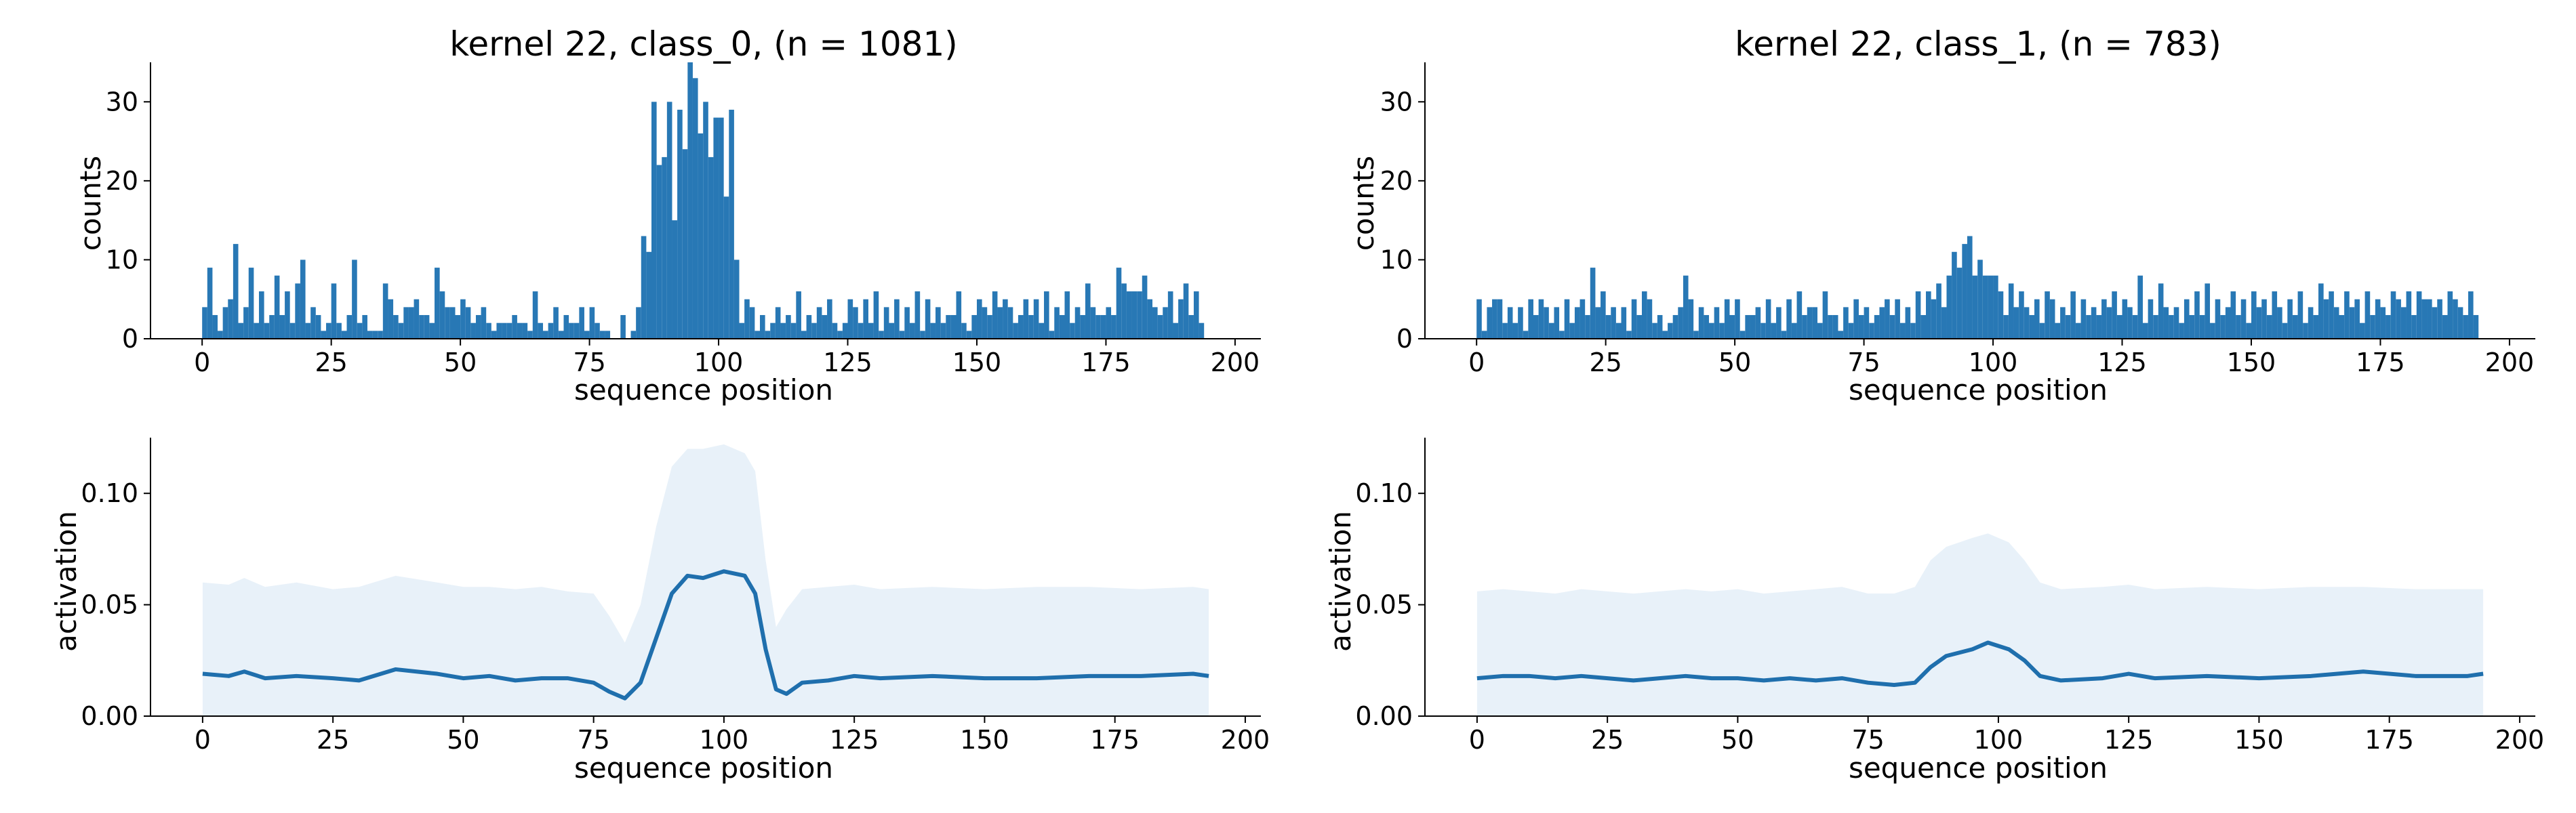 The image size is (2576, 813). Describe the element at coordinates (122, 259) in the screenshot. I see `y-tick-label: 10` at that location.